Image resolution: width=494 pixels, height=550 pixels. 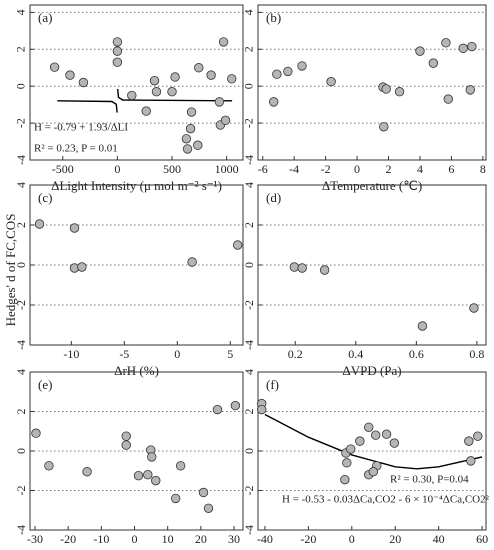 I want to click on x-tick-label: 0.6, so click(x=416, y=354).